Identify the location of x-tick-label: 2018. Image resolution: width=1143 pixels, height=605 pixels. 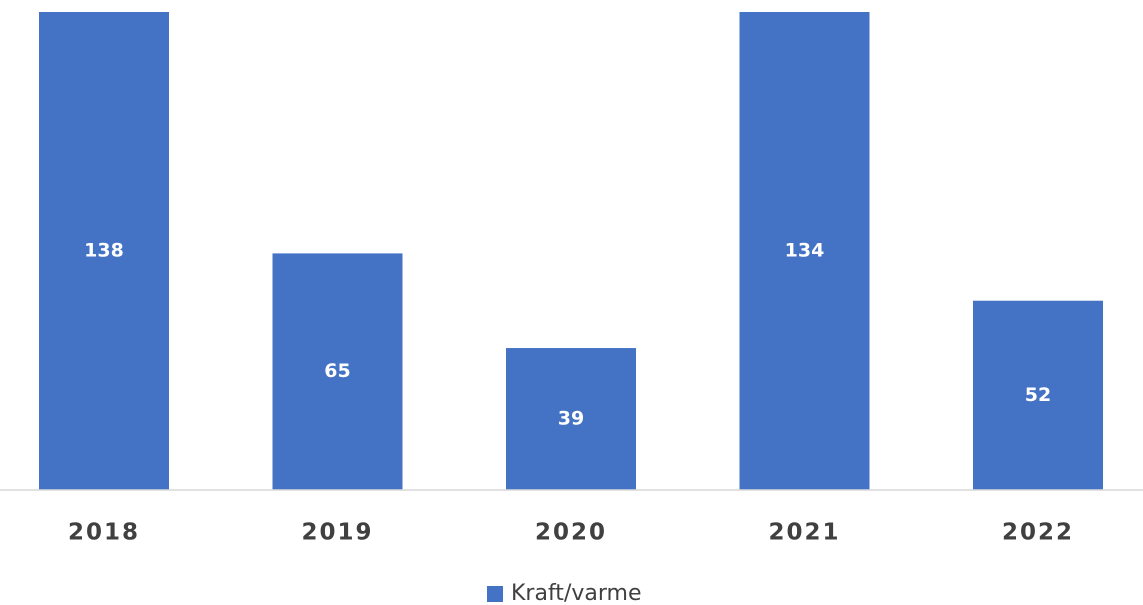
(104, 533).